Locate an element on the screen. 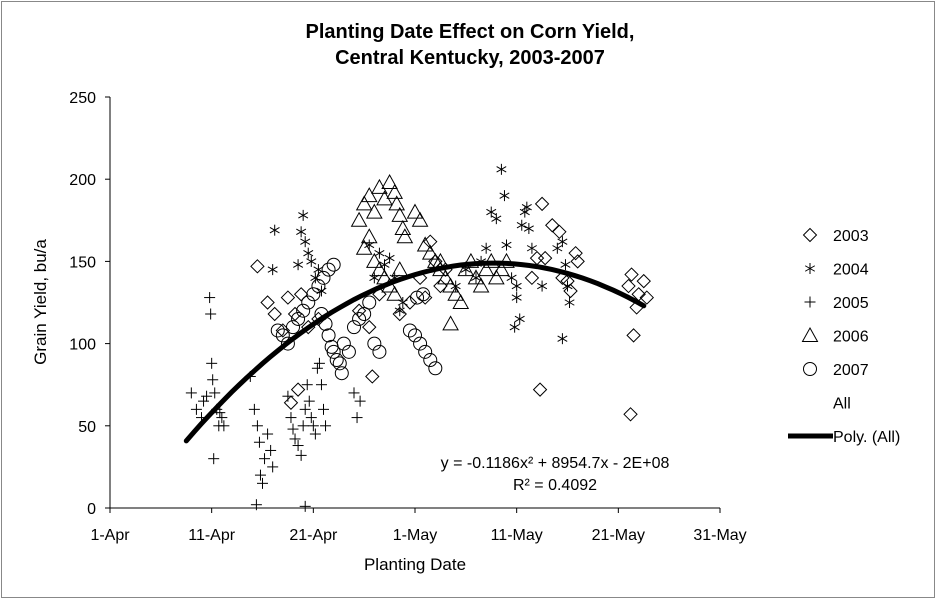 Image resolution: width=938 pixels, height=601 pixels. chart-title-line-2: Central Kentucky, 2003-2007 is located at coordinates (470, 58).